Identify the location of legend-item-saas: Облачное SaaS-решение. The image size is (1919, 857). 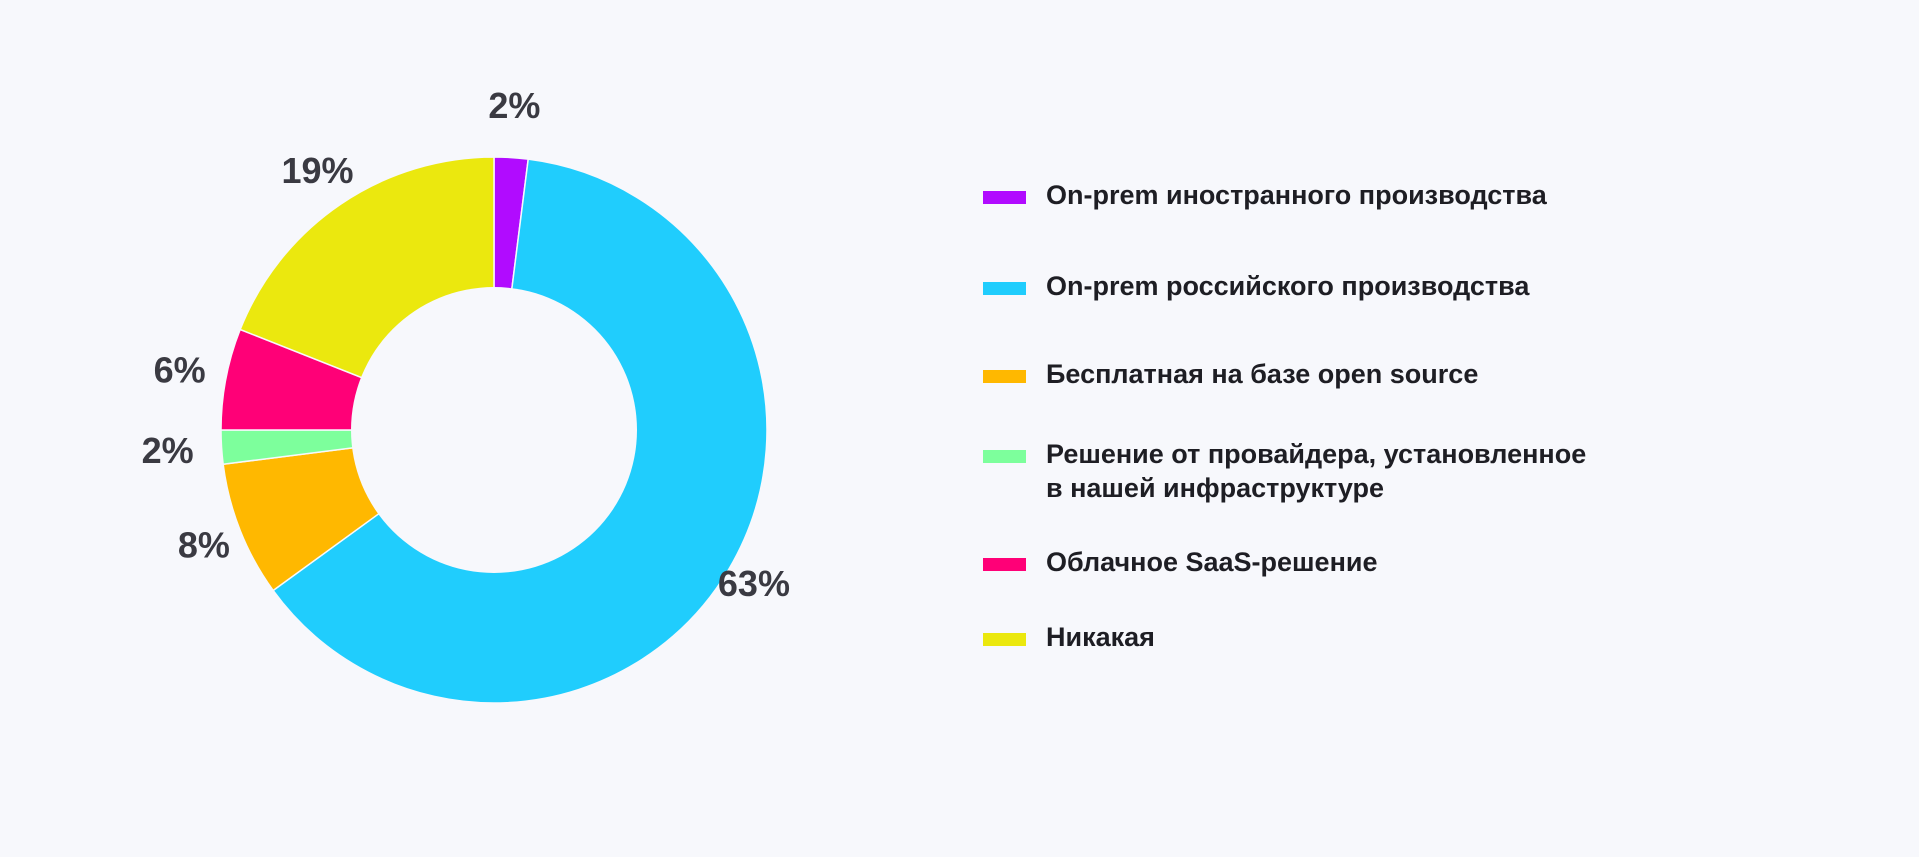
(1180, 562).